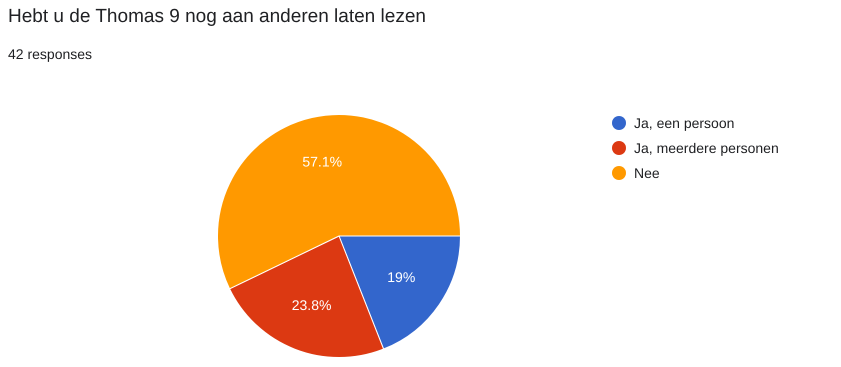 This screenshot has height=367, width=841. I want to click on legend-label: Ja, een persoon, so click(684, 122).